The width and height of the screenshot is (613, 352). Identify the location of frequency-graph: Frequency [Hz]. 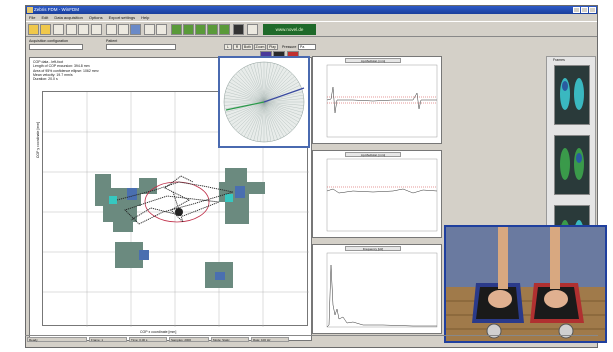
(377, 289).